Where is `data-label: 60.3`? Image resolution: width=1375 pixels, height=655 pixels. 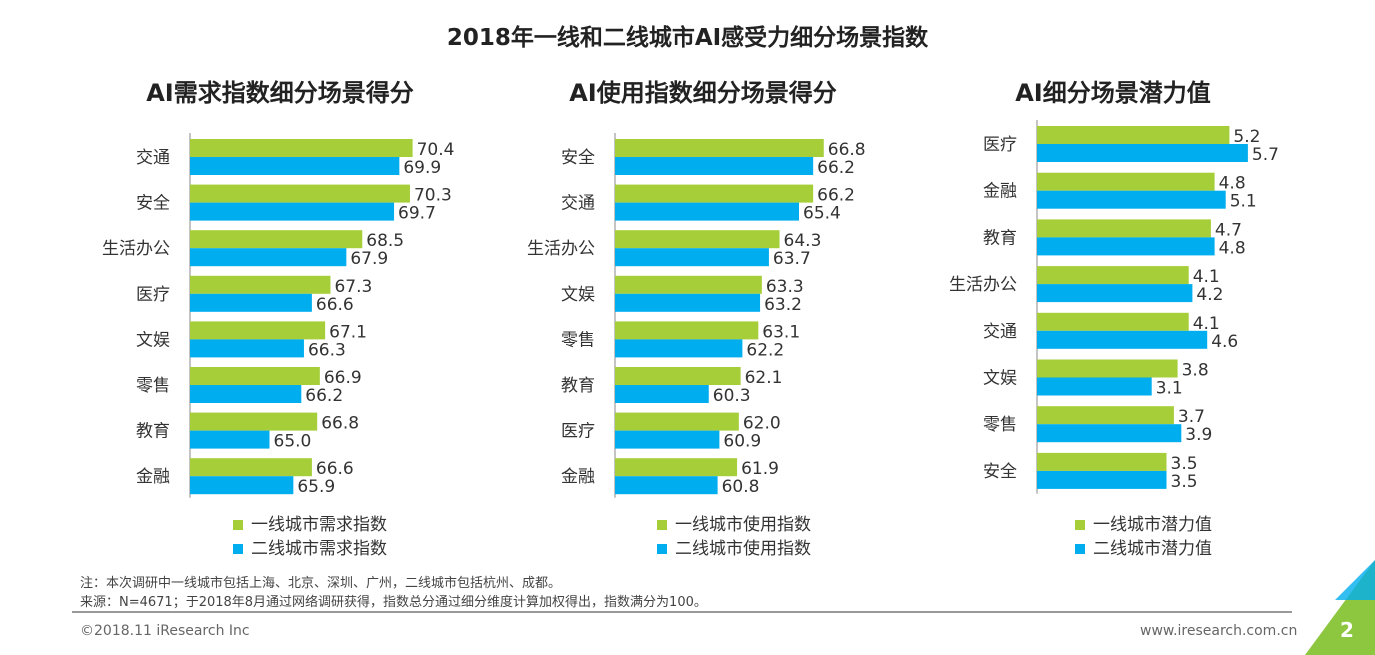 data-label: 60.3 is located at coordinates (732, 396).